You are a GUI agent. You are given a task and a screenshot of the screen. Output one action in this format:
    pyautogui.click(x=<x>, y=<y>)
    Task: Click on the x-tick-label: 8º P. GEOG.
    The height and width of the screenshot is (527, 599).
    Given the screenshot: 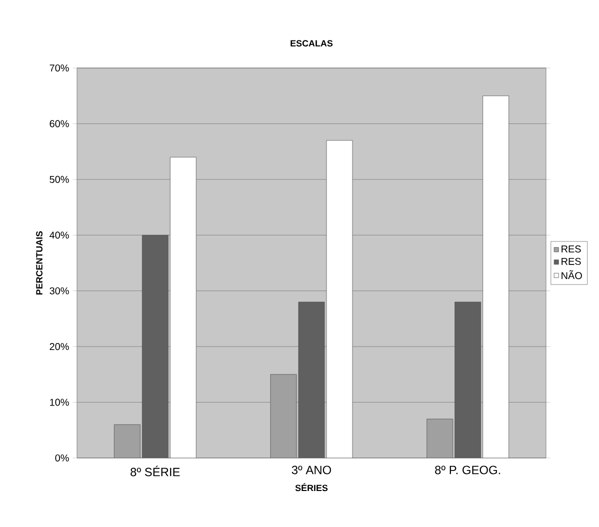 What is the action you would take?
    pyautogui.click(x=467, y=470)
    